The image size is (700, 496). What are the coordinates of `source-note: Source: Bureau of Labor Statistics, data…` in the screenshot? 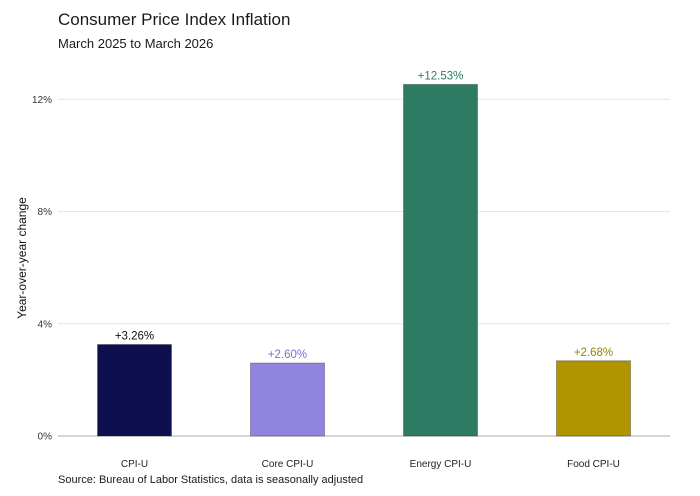 It's located at (211, 480).